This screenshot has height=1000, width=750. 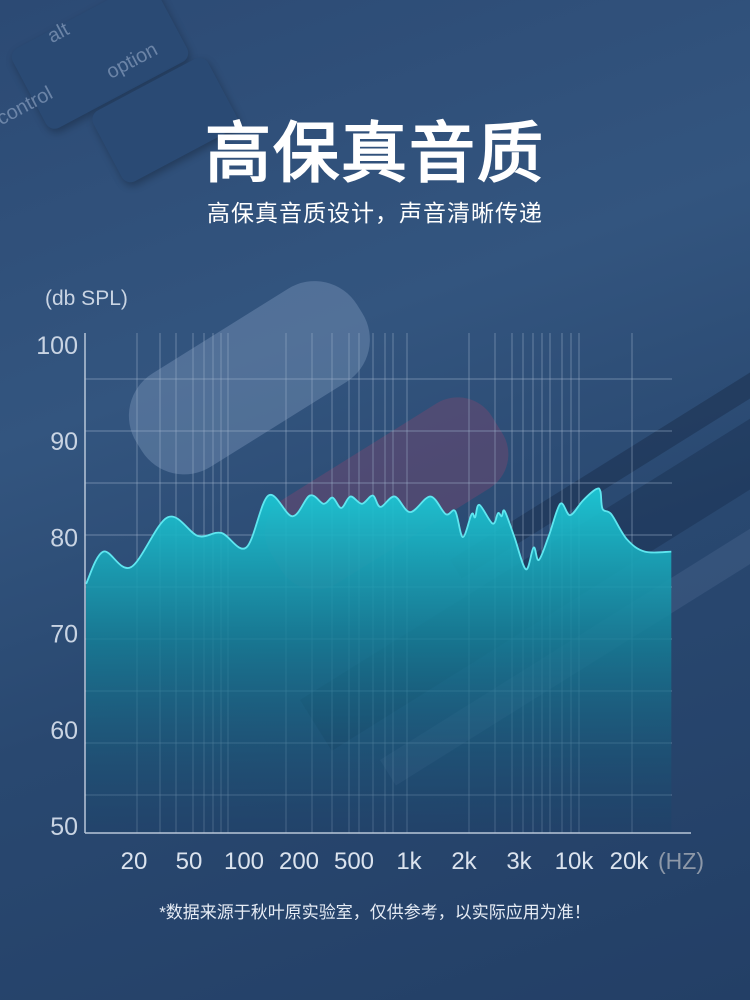 What do you see at coordinates (299, 861) in the screenshot?
I see `x-tick-label: 200` at bounding box center [299, 861].